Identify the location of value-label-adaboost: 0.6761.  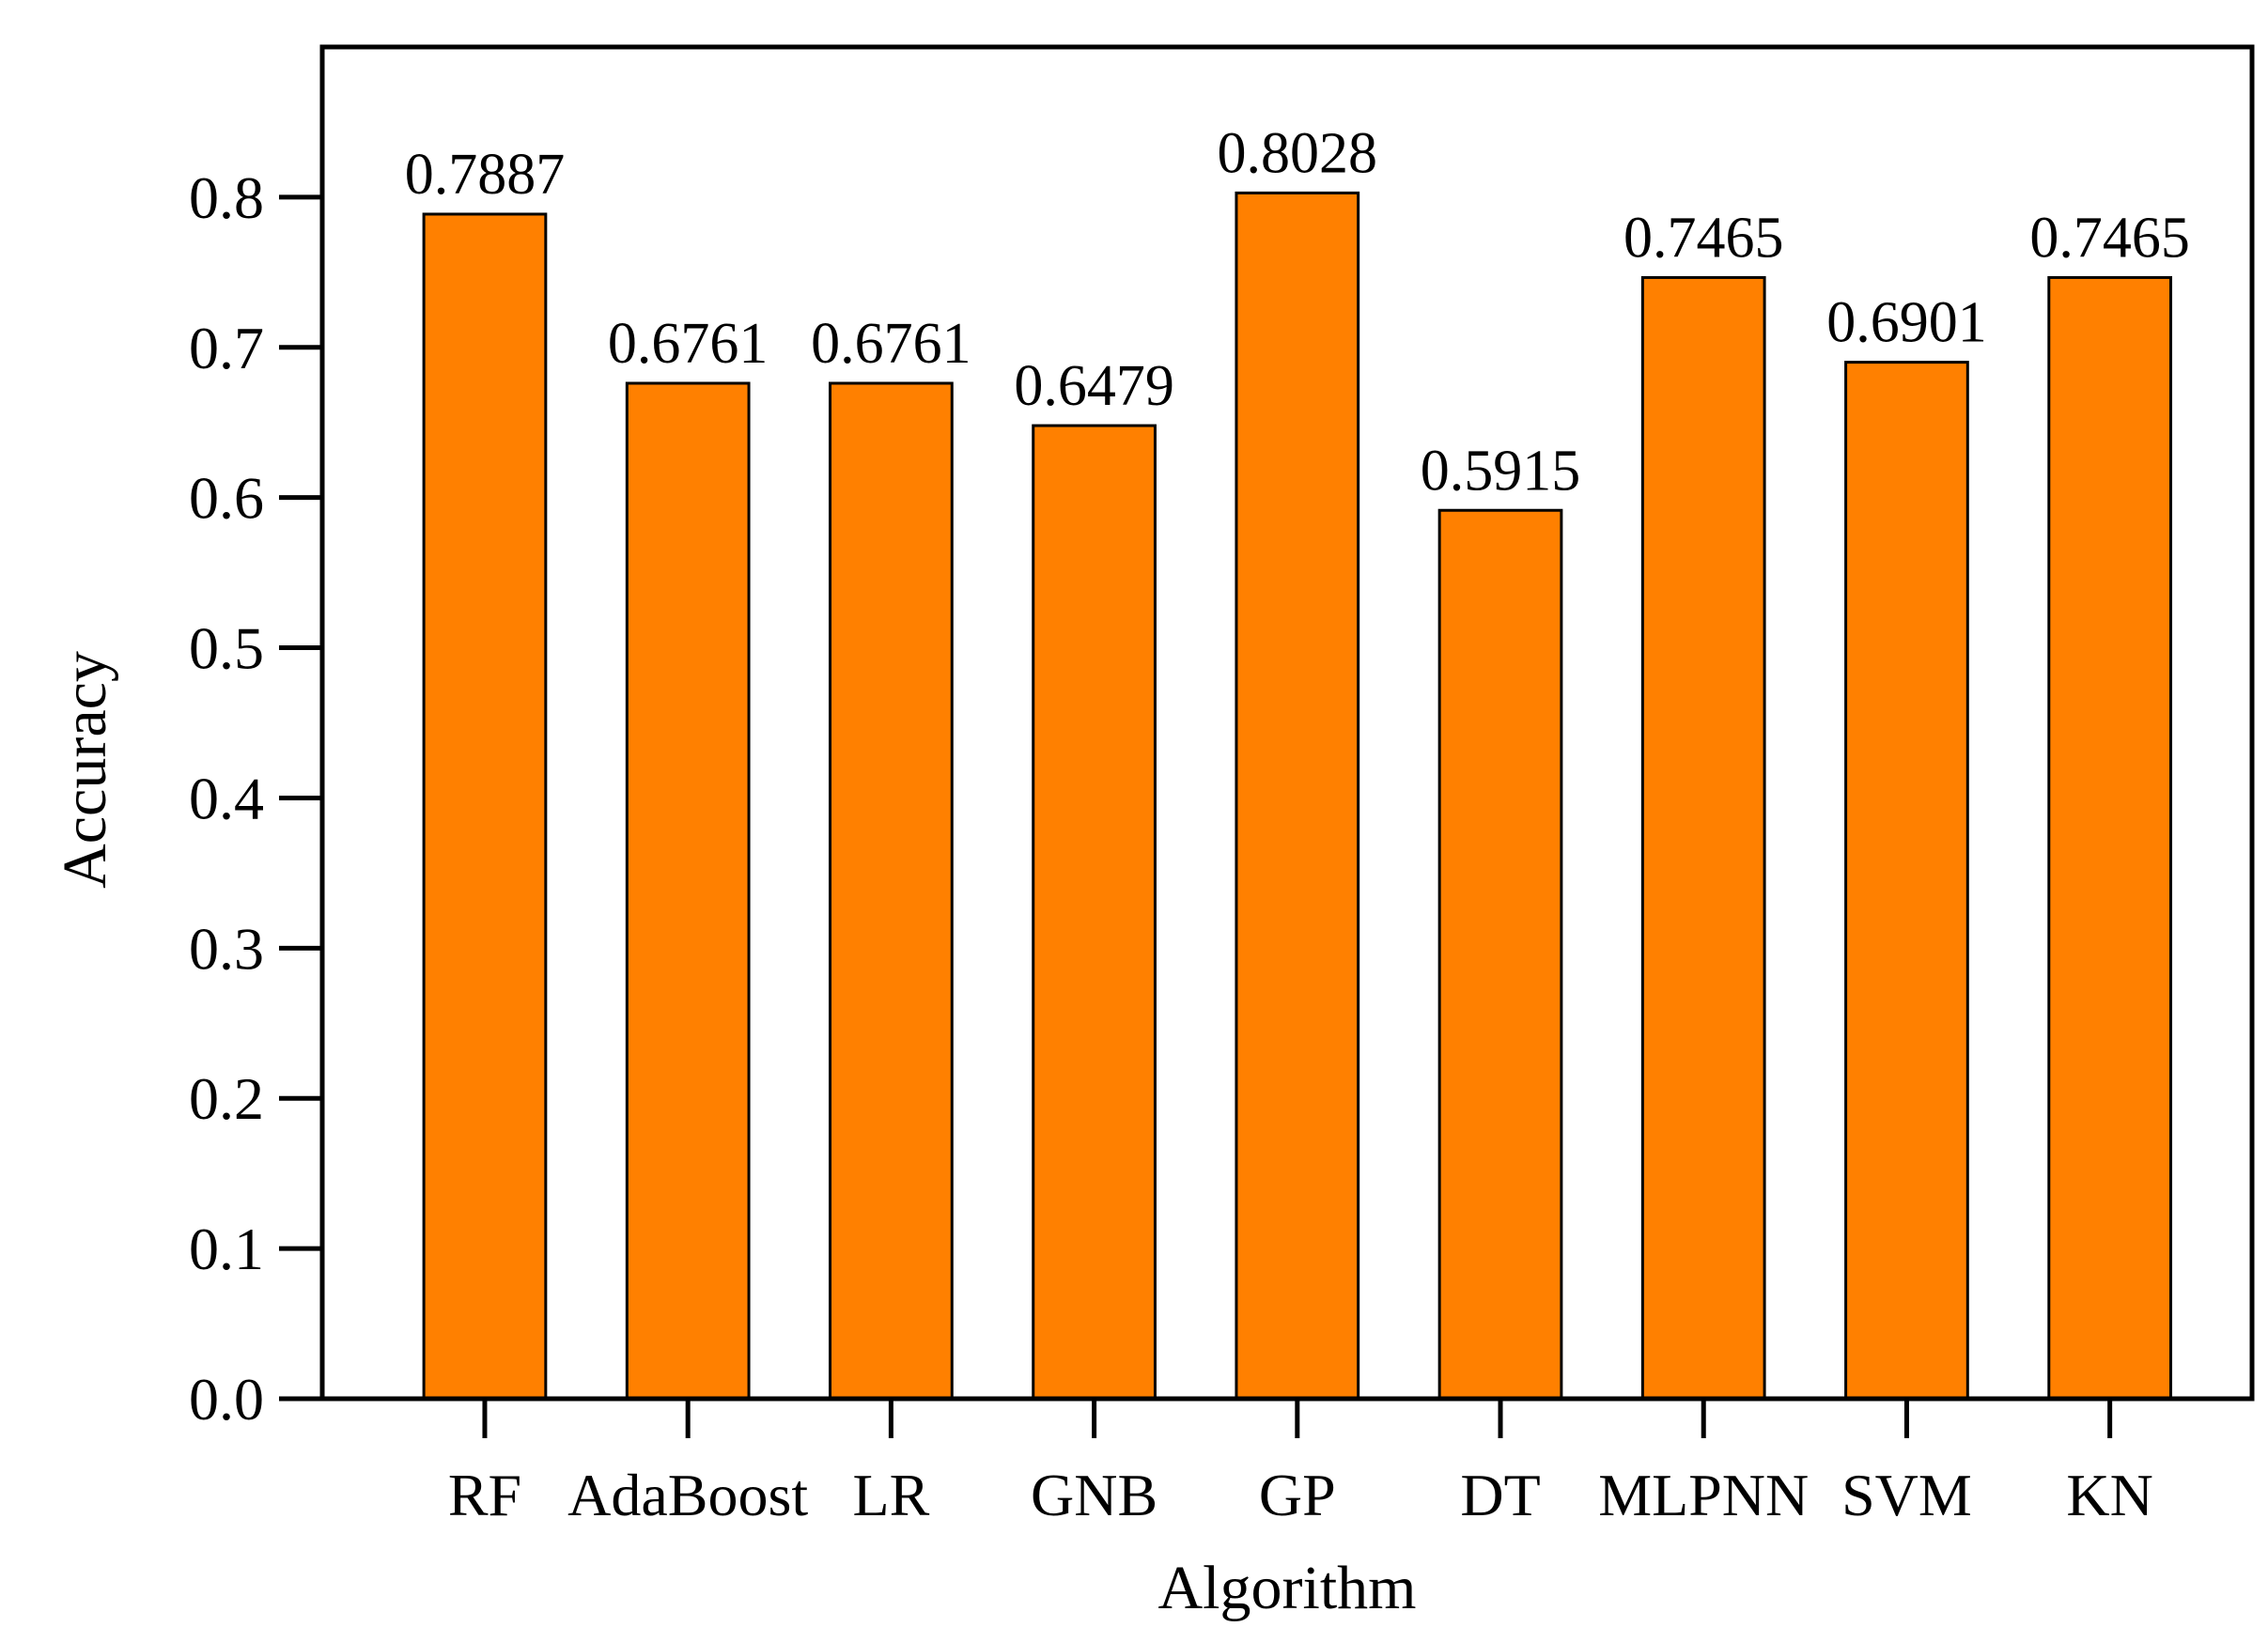
(688, 344).